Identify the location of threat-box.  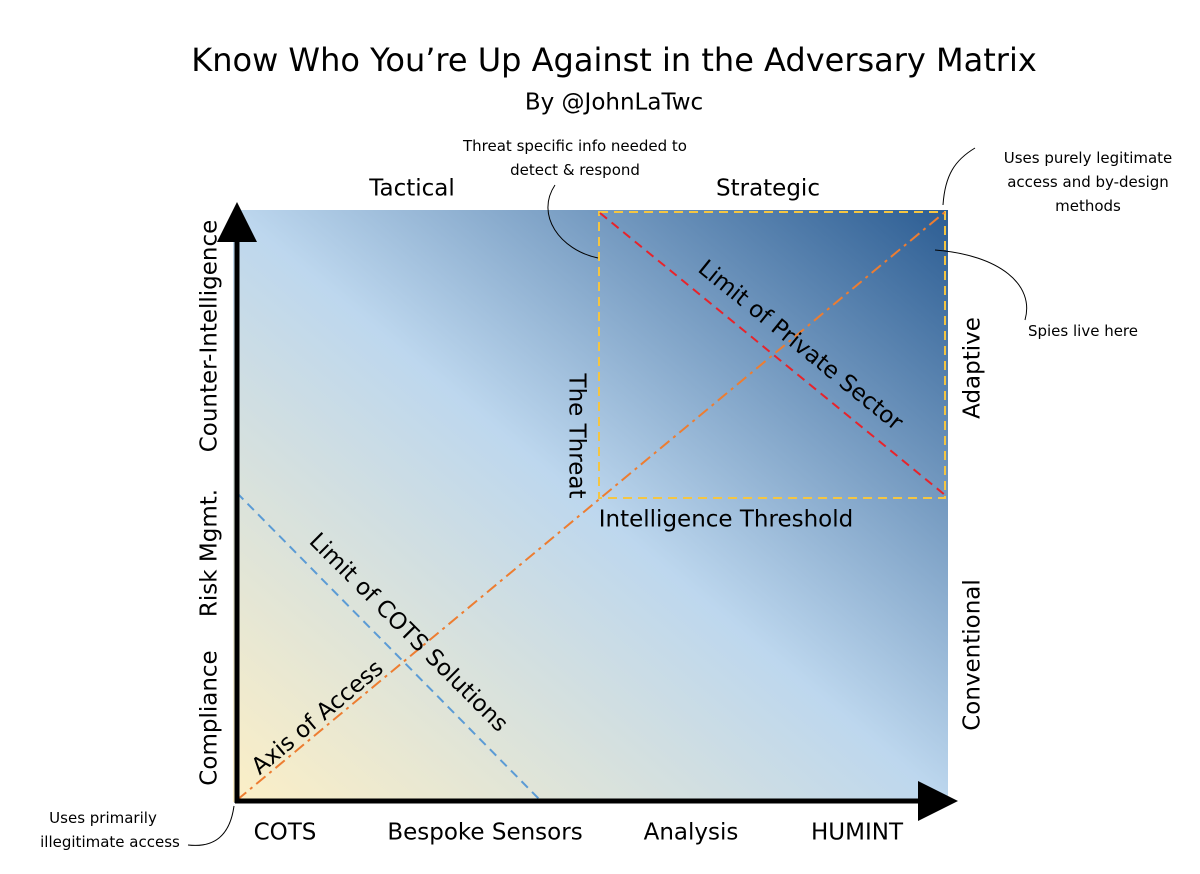
(772, 355).